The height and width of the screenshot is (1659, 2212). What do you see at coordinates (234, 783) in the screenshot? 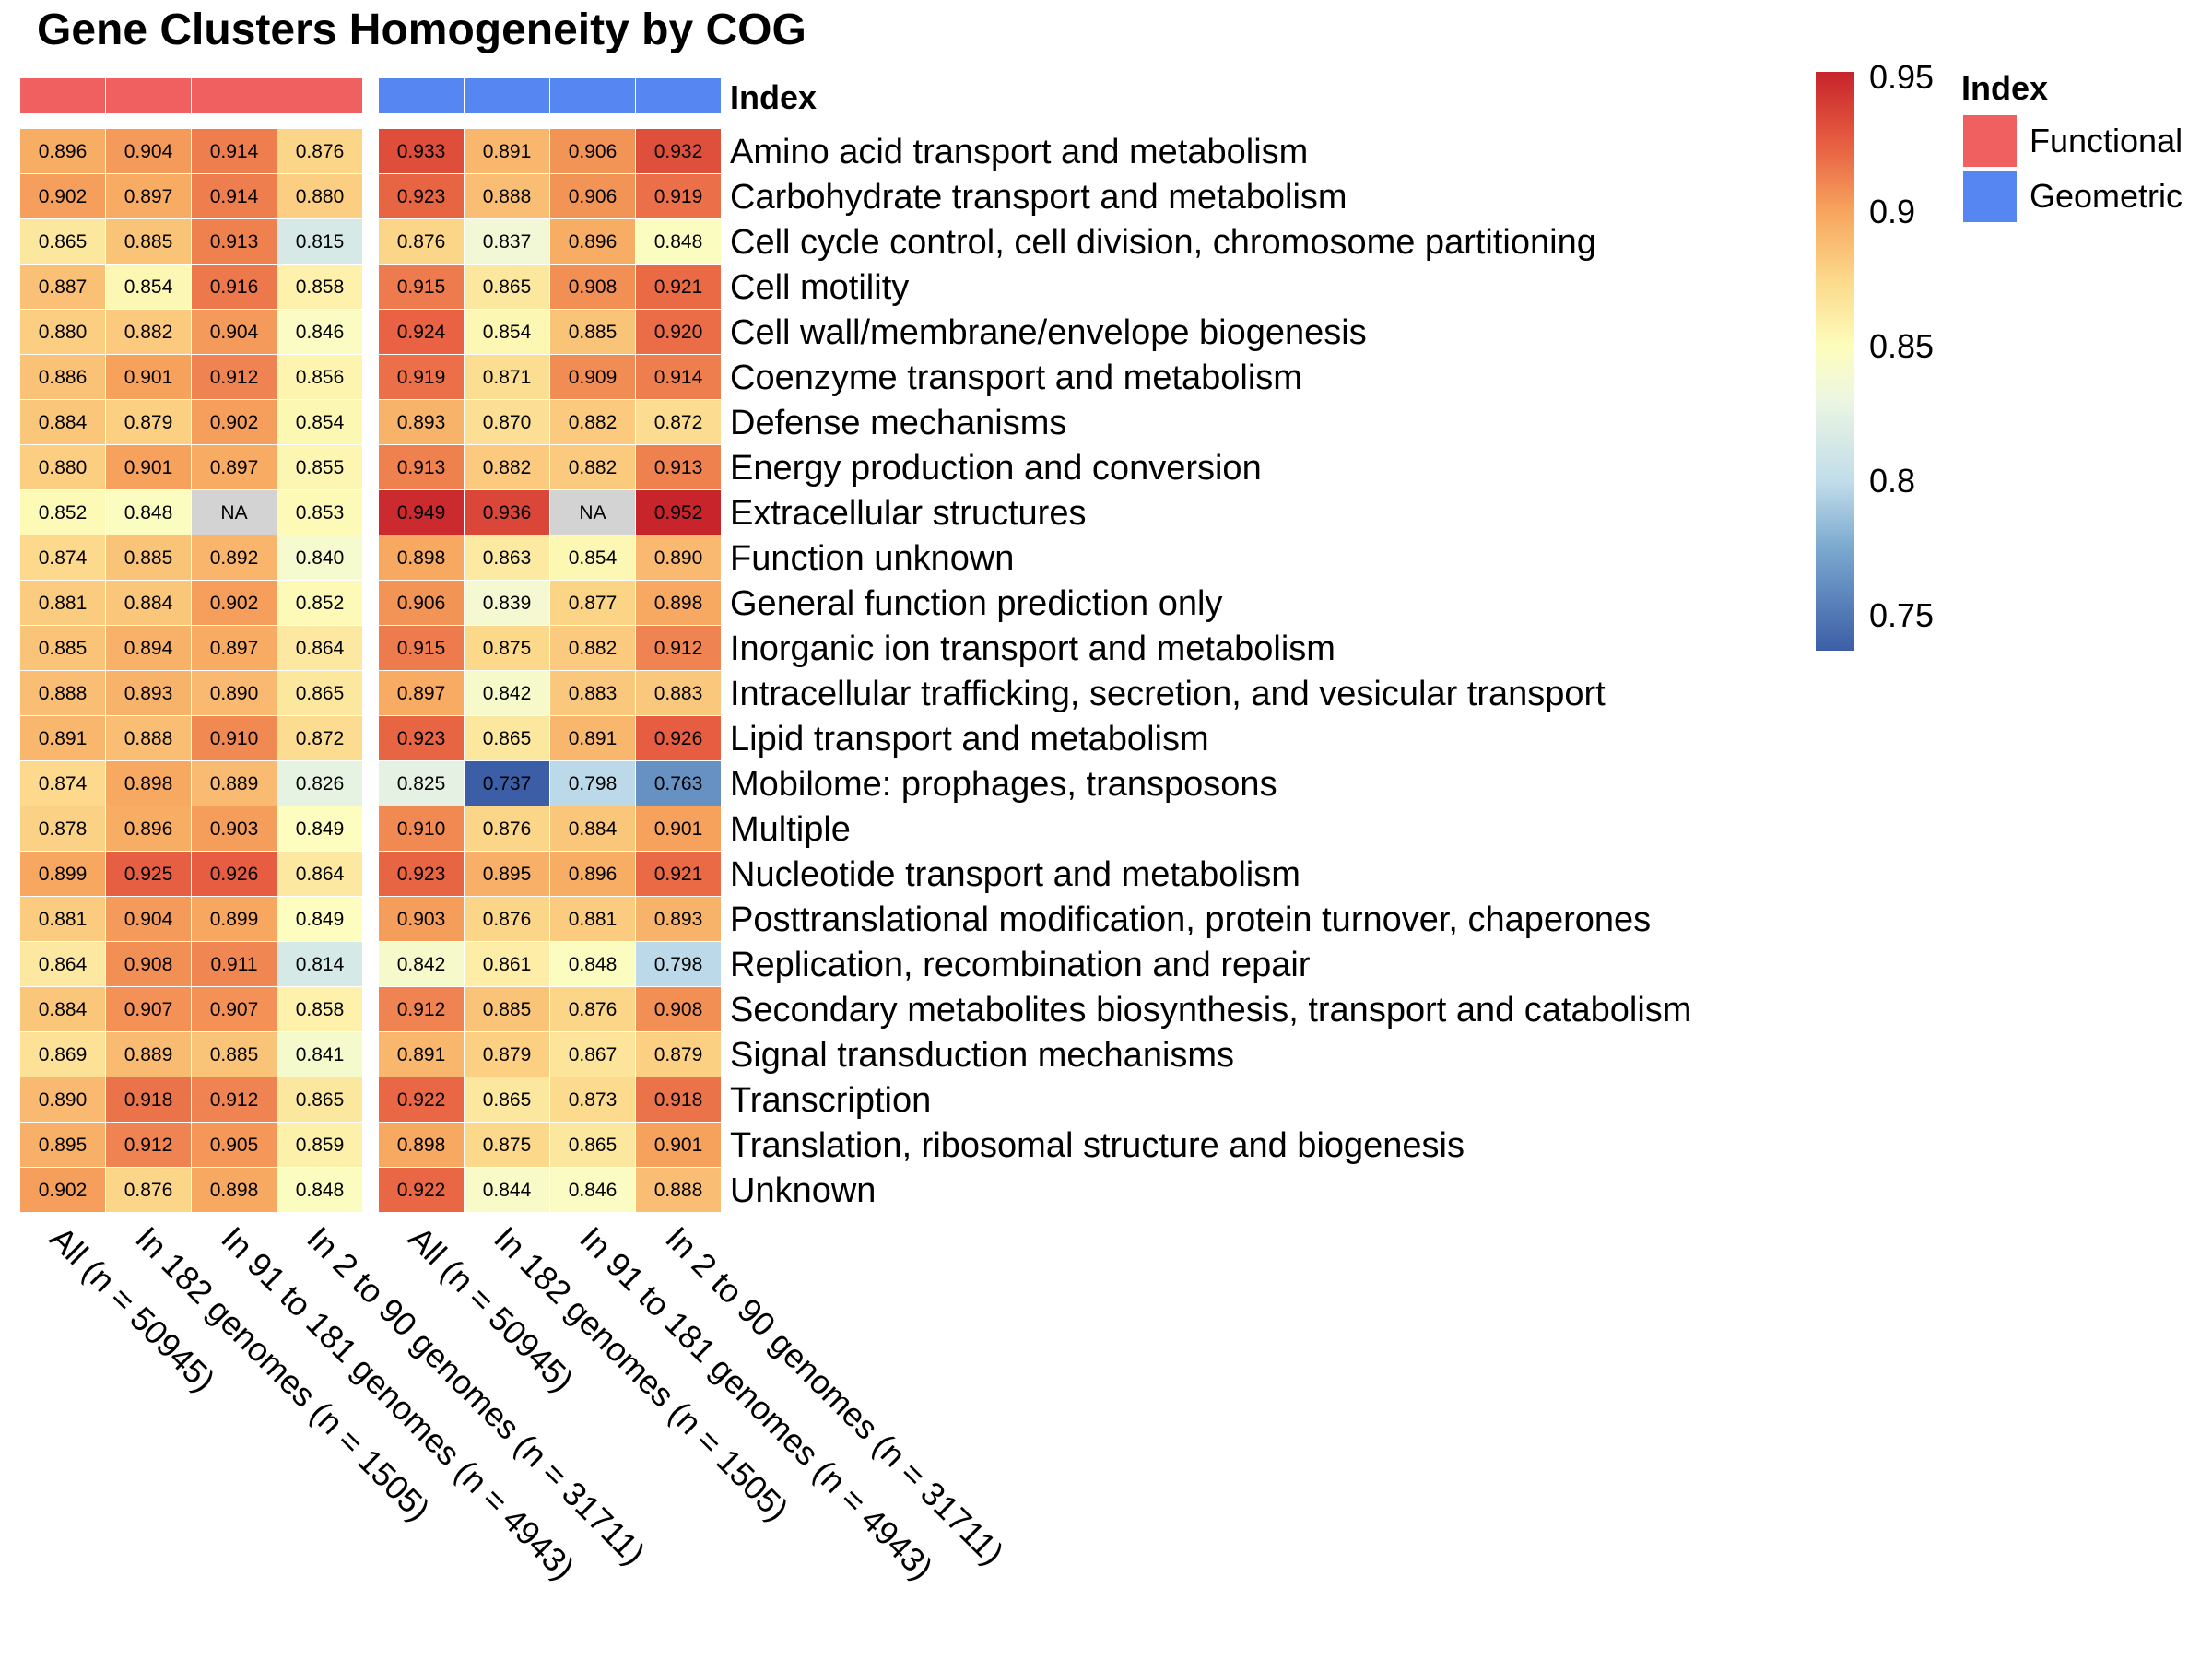
I see `cell-value-label: 0.889` at bounding box center [234, 783].